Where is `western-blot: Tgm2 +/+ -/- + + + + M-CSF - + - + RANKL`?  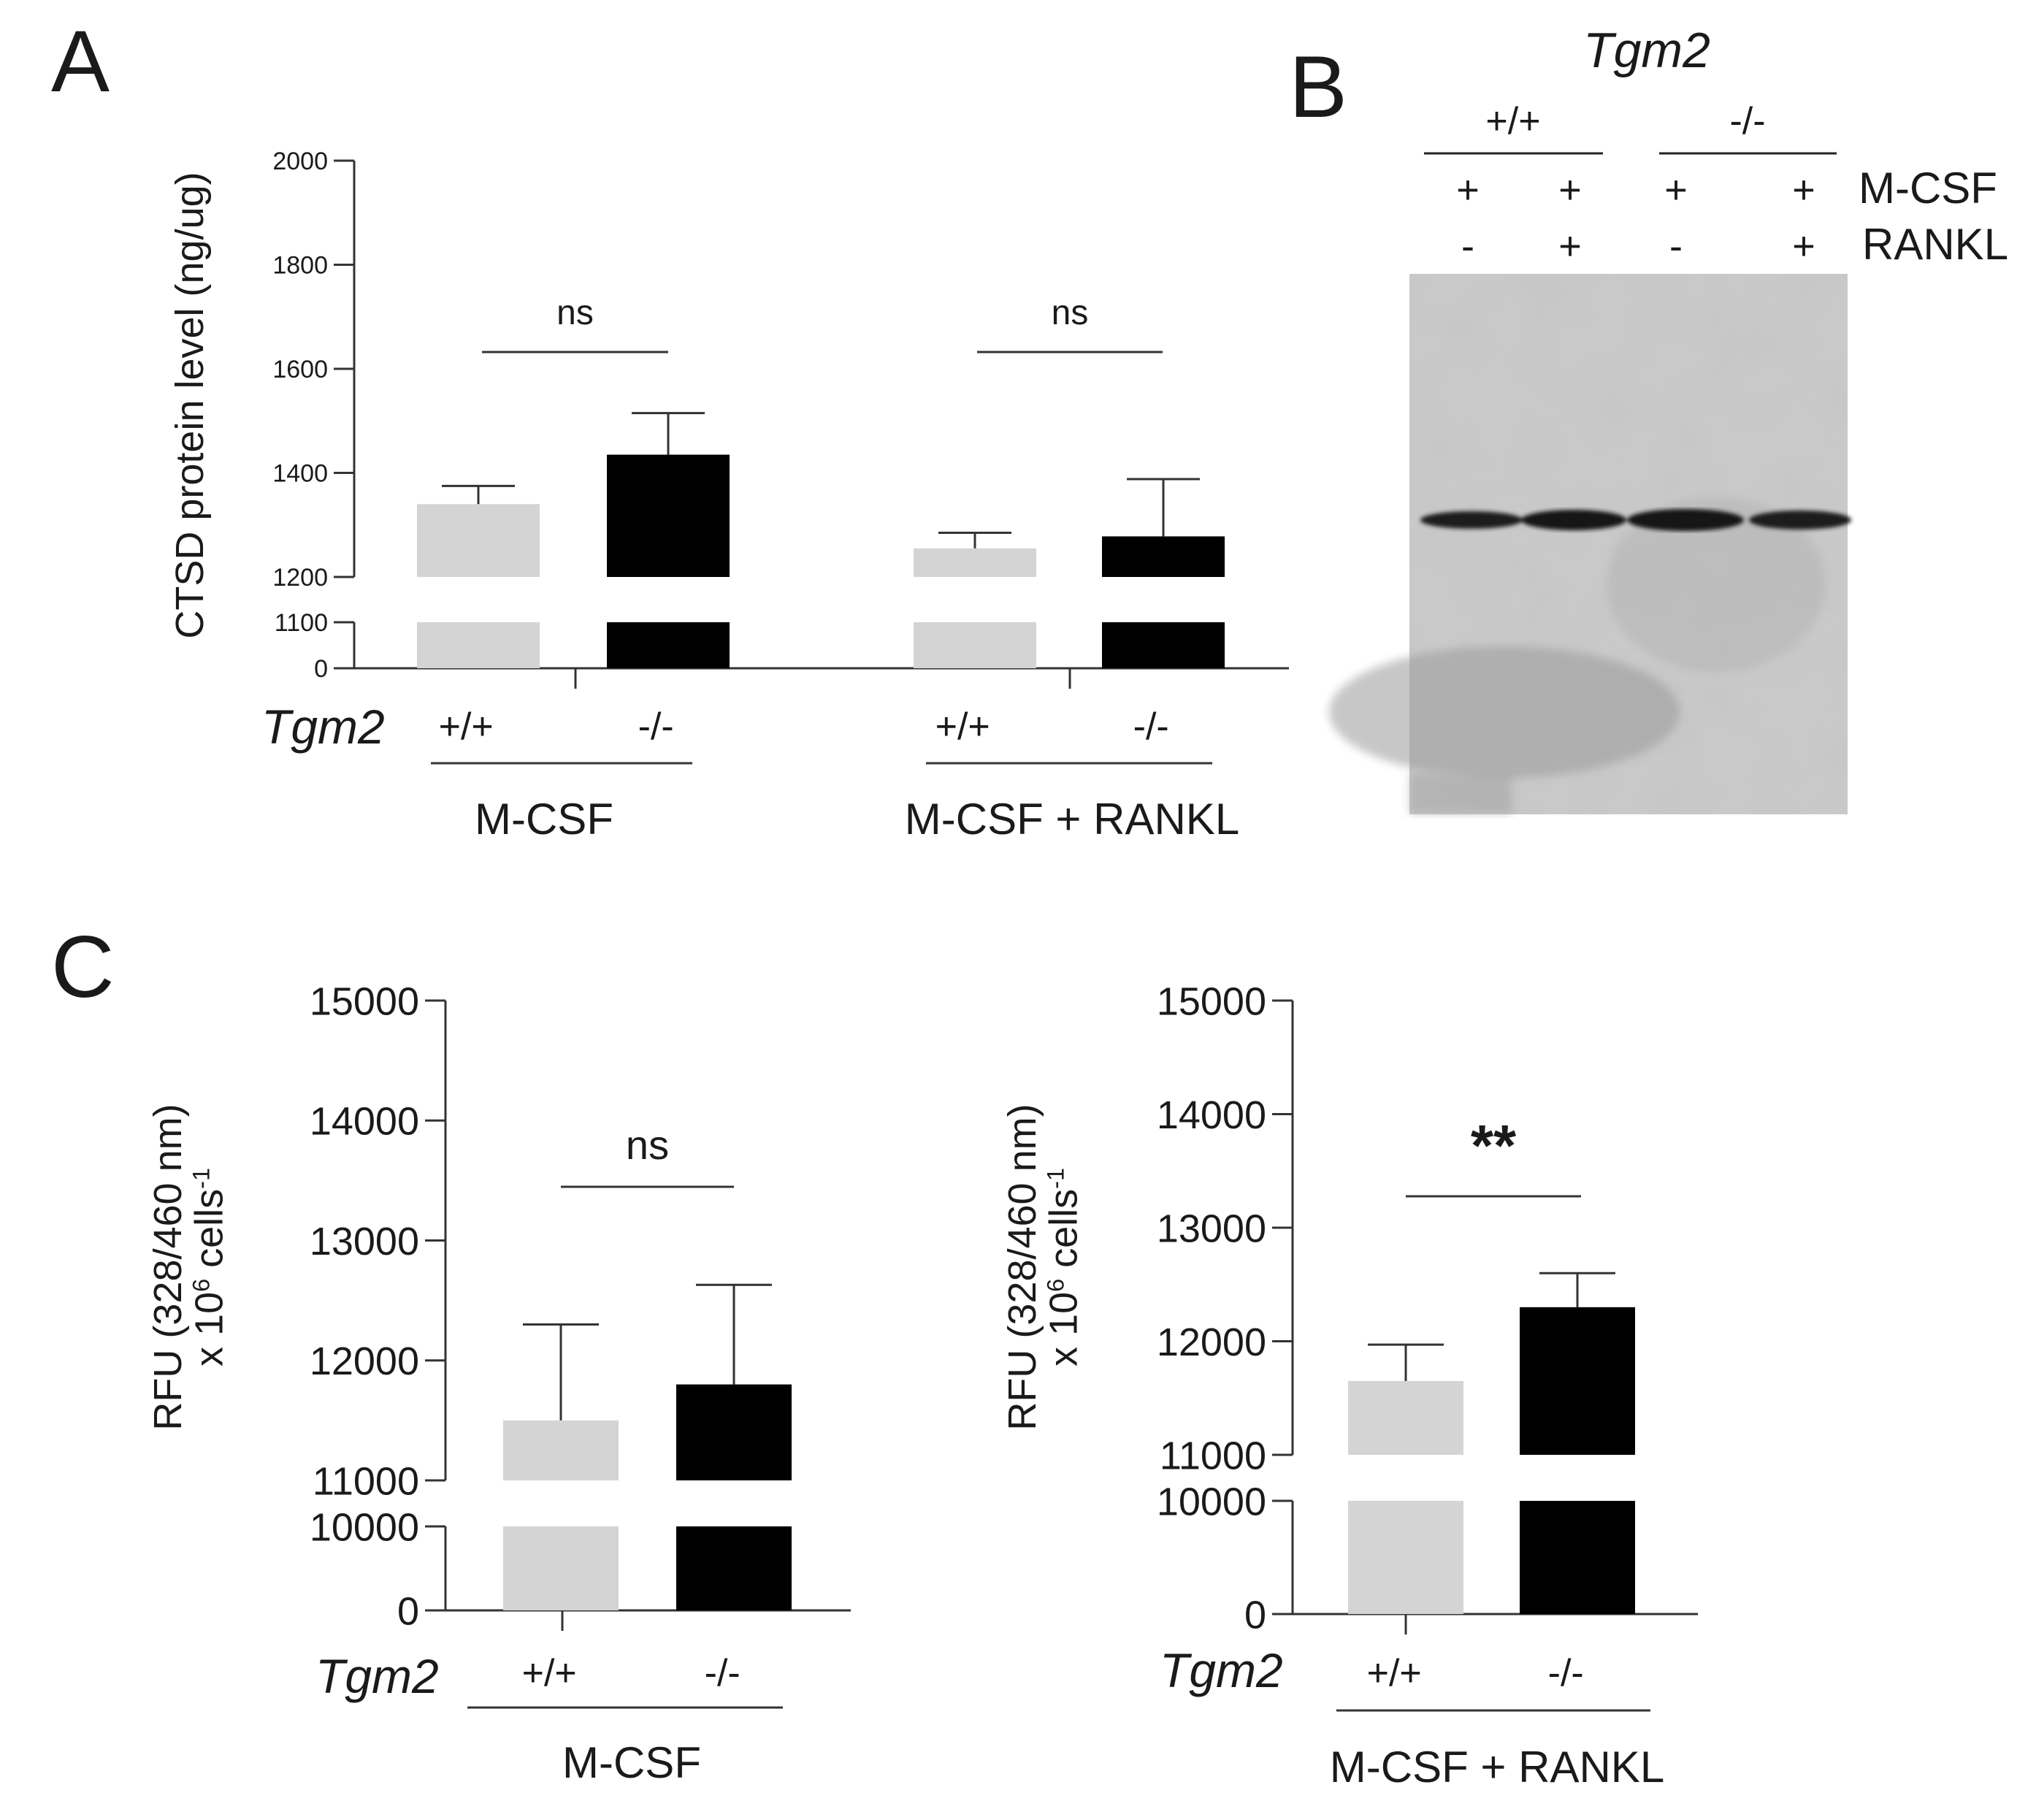 western-blot: Tgm2 +/+ -/- + + + + M-CSF - + - + RANKL is located at coordinates (1668, 418).